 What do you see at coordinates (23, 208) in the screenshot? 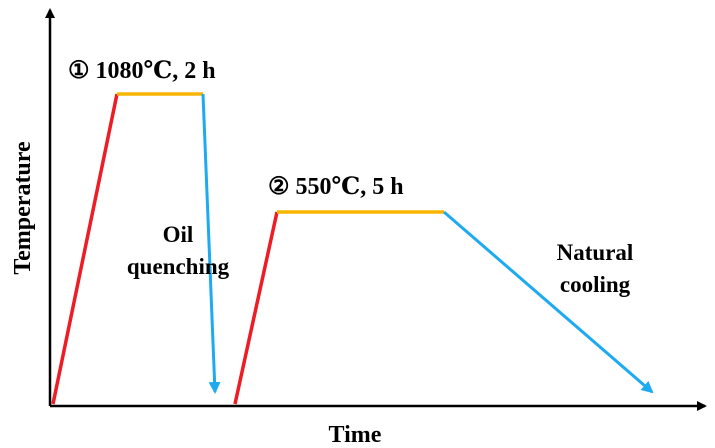
I see `y-axis-label: Temperature` at bounding box center [23, 208].